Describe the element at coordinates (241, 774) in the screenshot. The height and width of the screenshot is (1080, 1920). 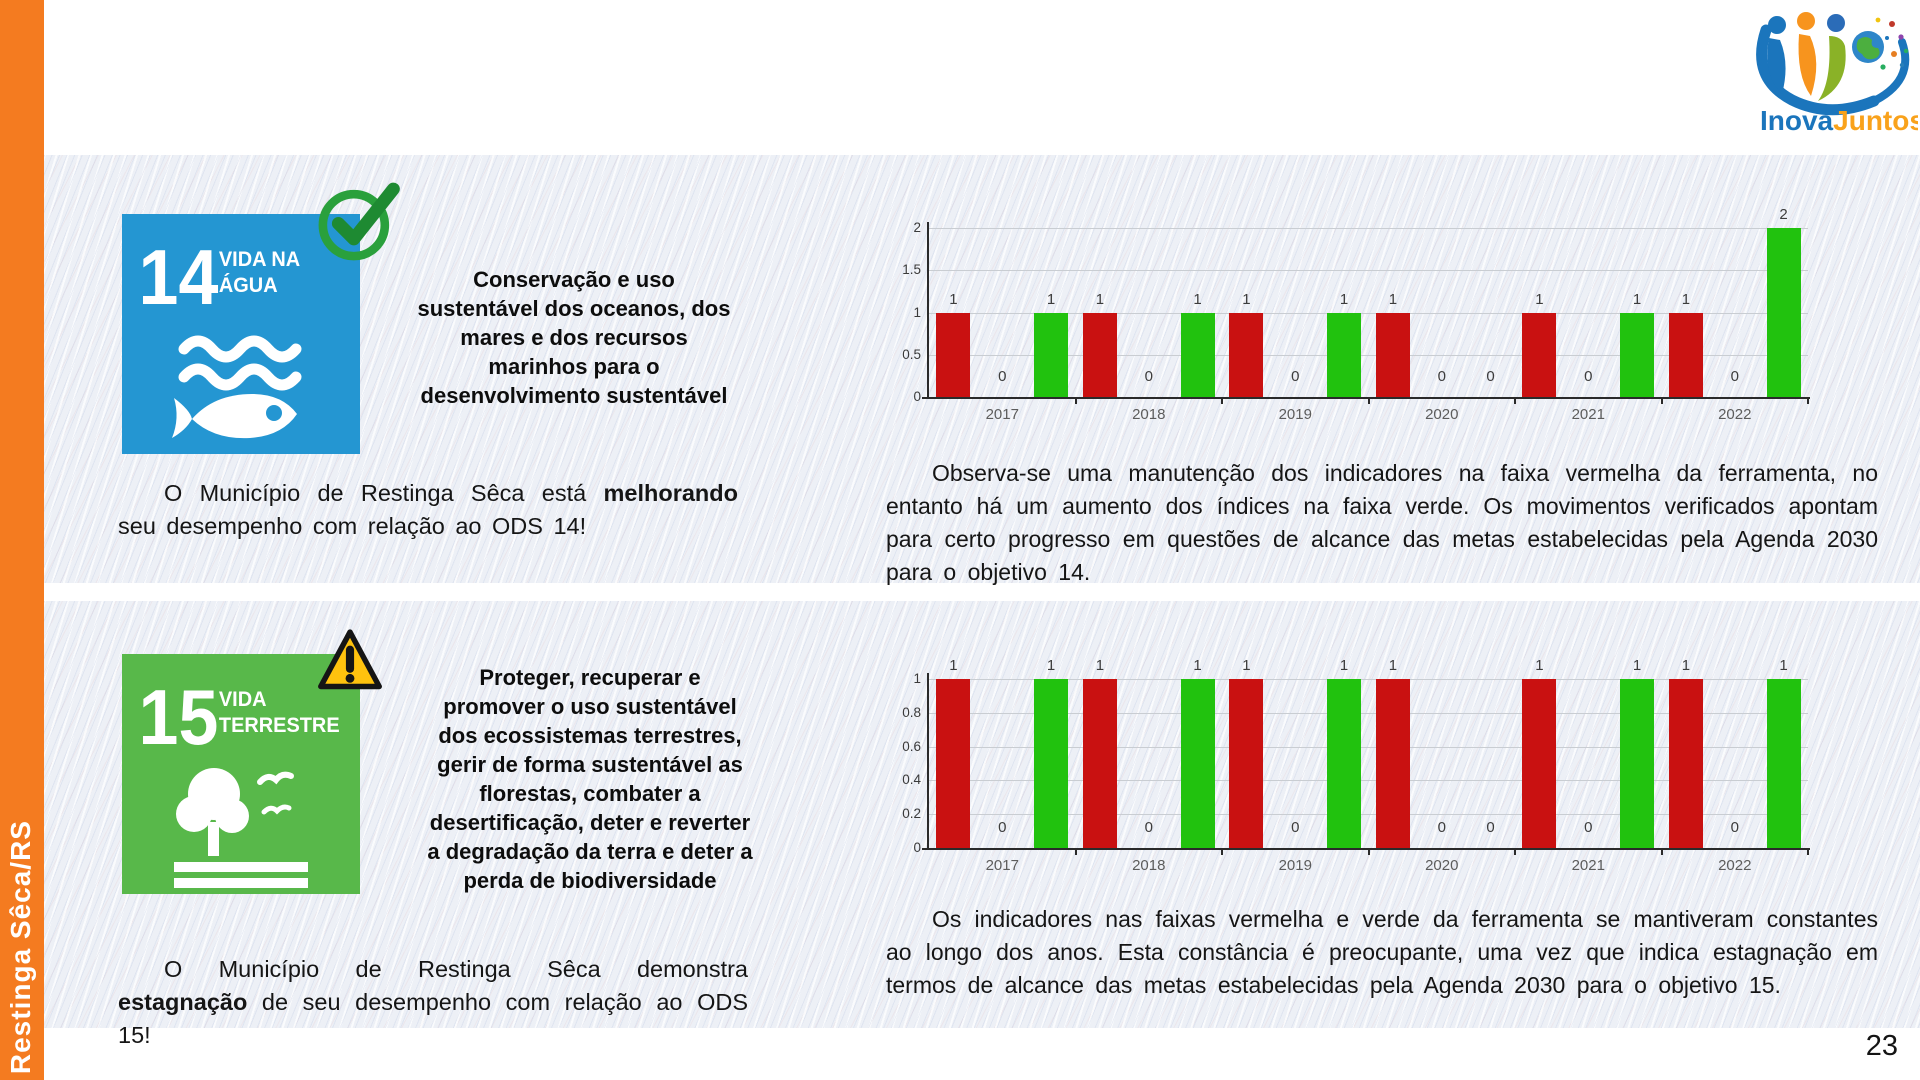
I see `sdg-goal-15-icon: 15 VIDA TERRESTRE` at that location.